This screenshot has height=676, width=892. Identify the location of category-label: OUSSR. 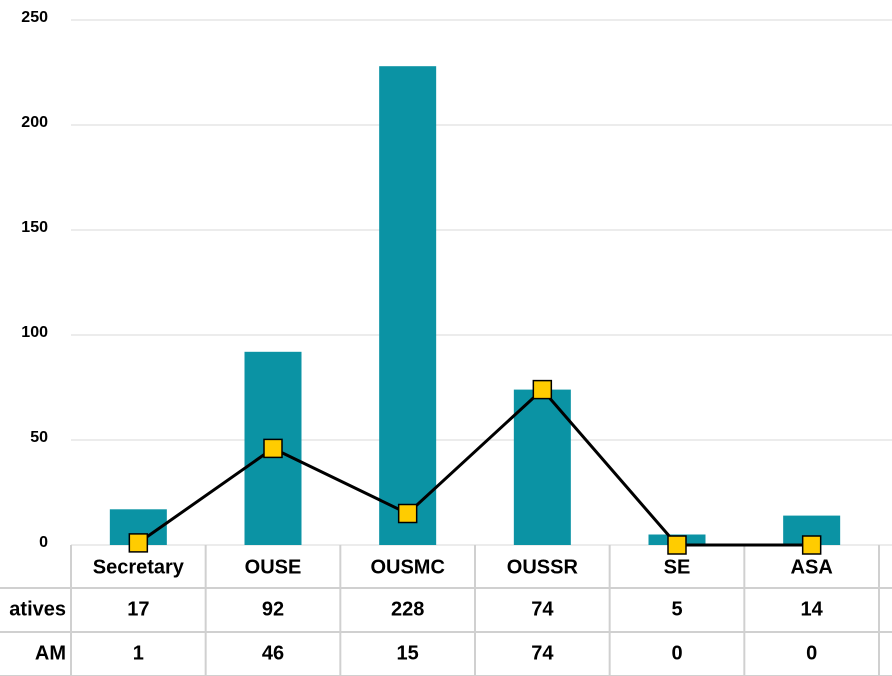
(543, 567).